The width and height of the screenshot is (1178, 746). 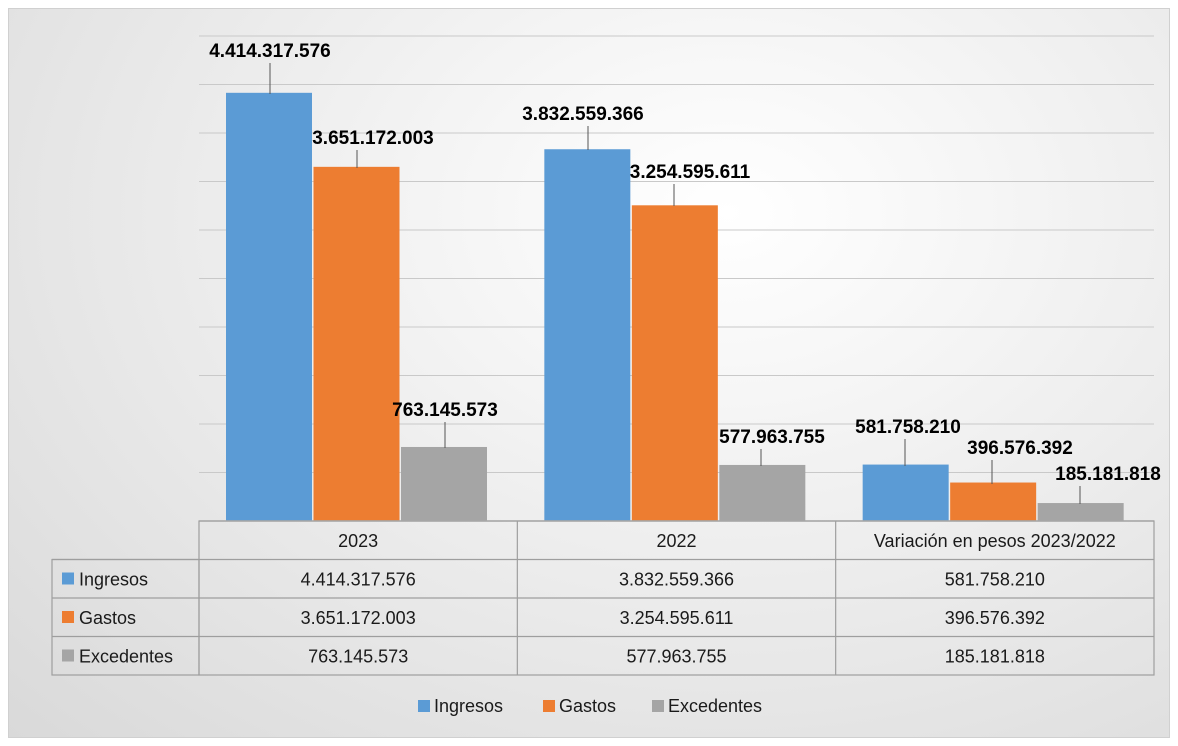 I want to click on table-cell: 763.145.573, so click(x=358, y=657).